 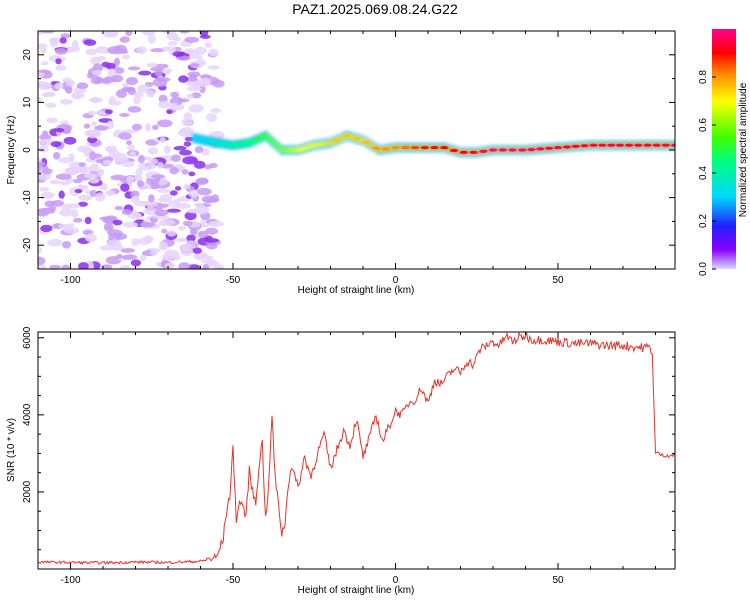 What do you see at coordinates (27, 150) in the screenshot?
I see `top-y-tick-label: 0` at bounding box center [27, 150].